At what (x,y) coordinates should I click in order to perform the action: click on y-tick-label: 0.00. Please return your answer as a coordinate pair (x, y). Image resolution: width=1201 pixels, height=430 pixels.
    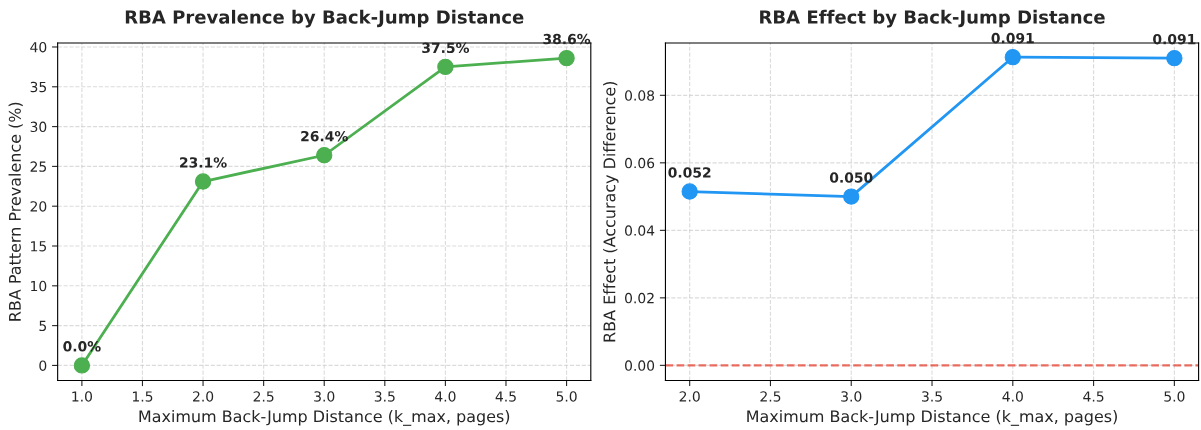
    Looking at the image, I should click on (640, 365).